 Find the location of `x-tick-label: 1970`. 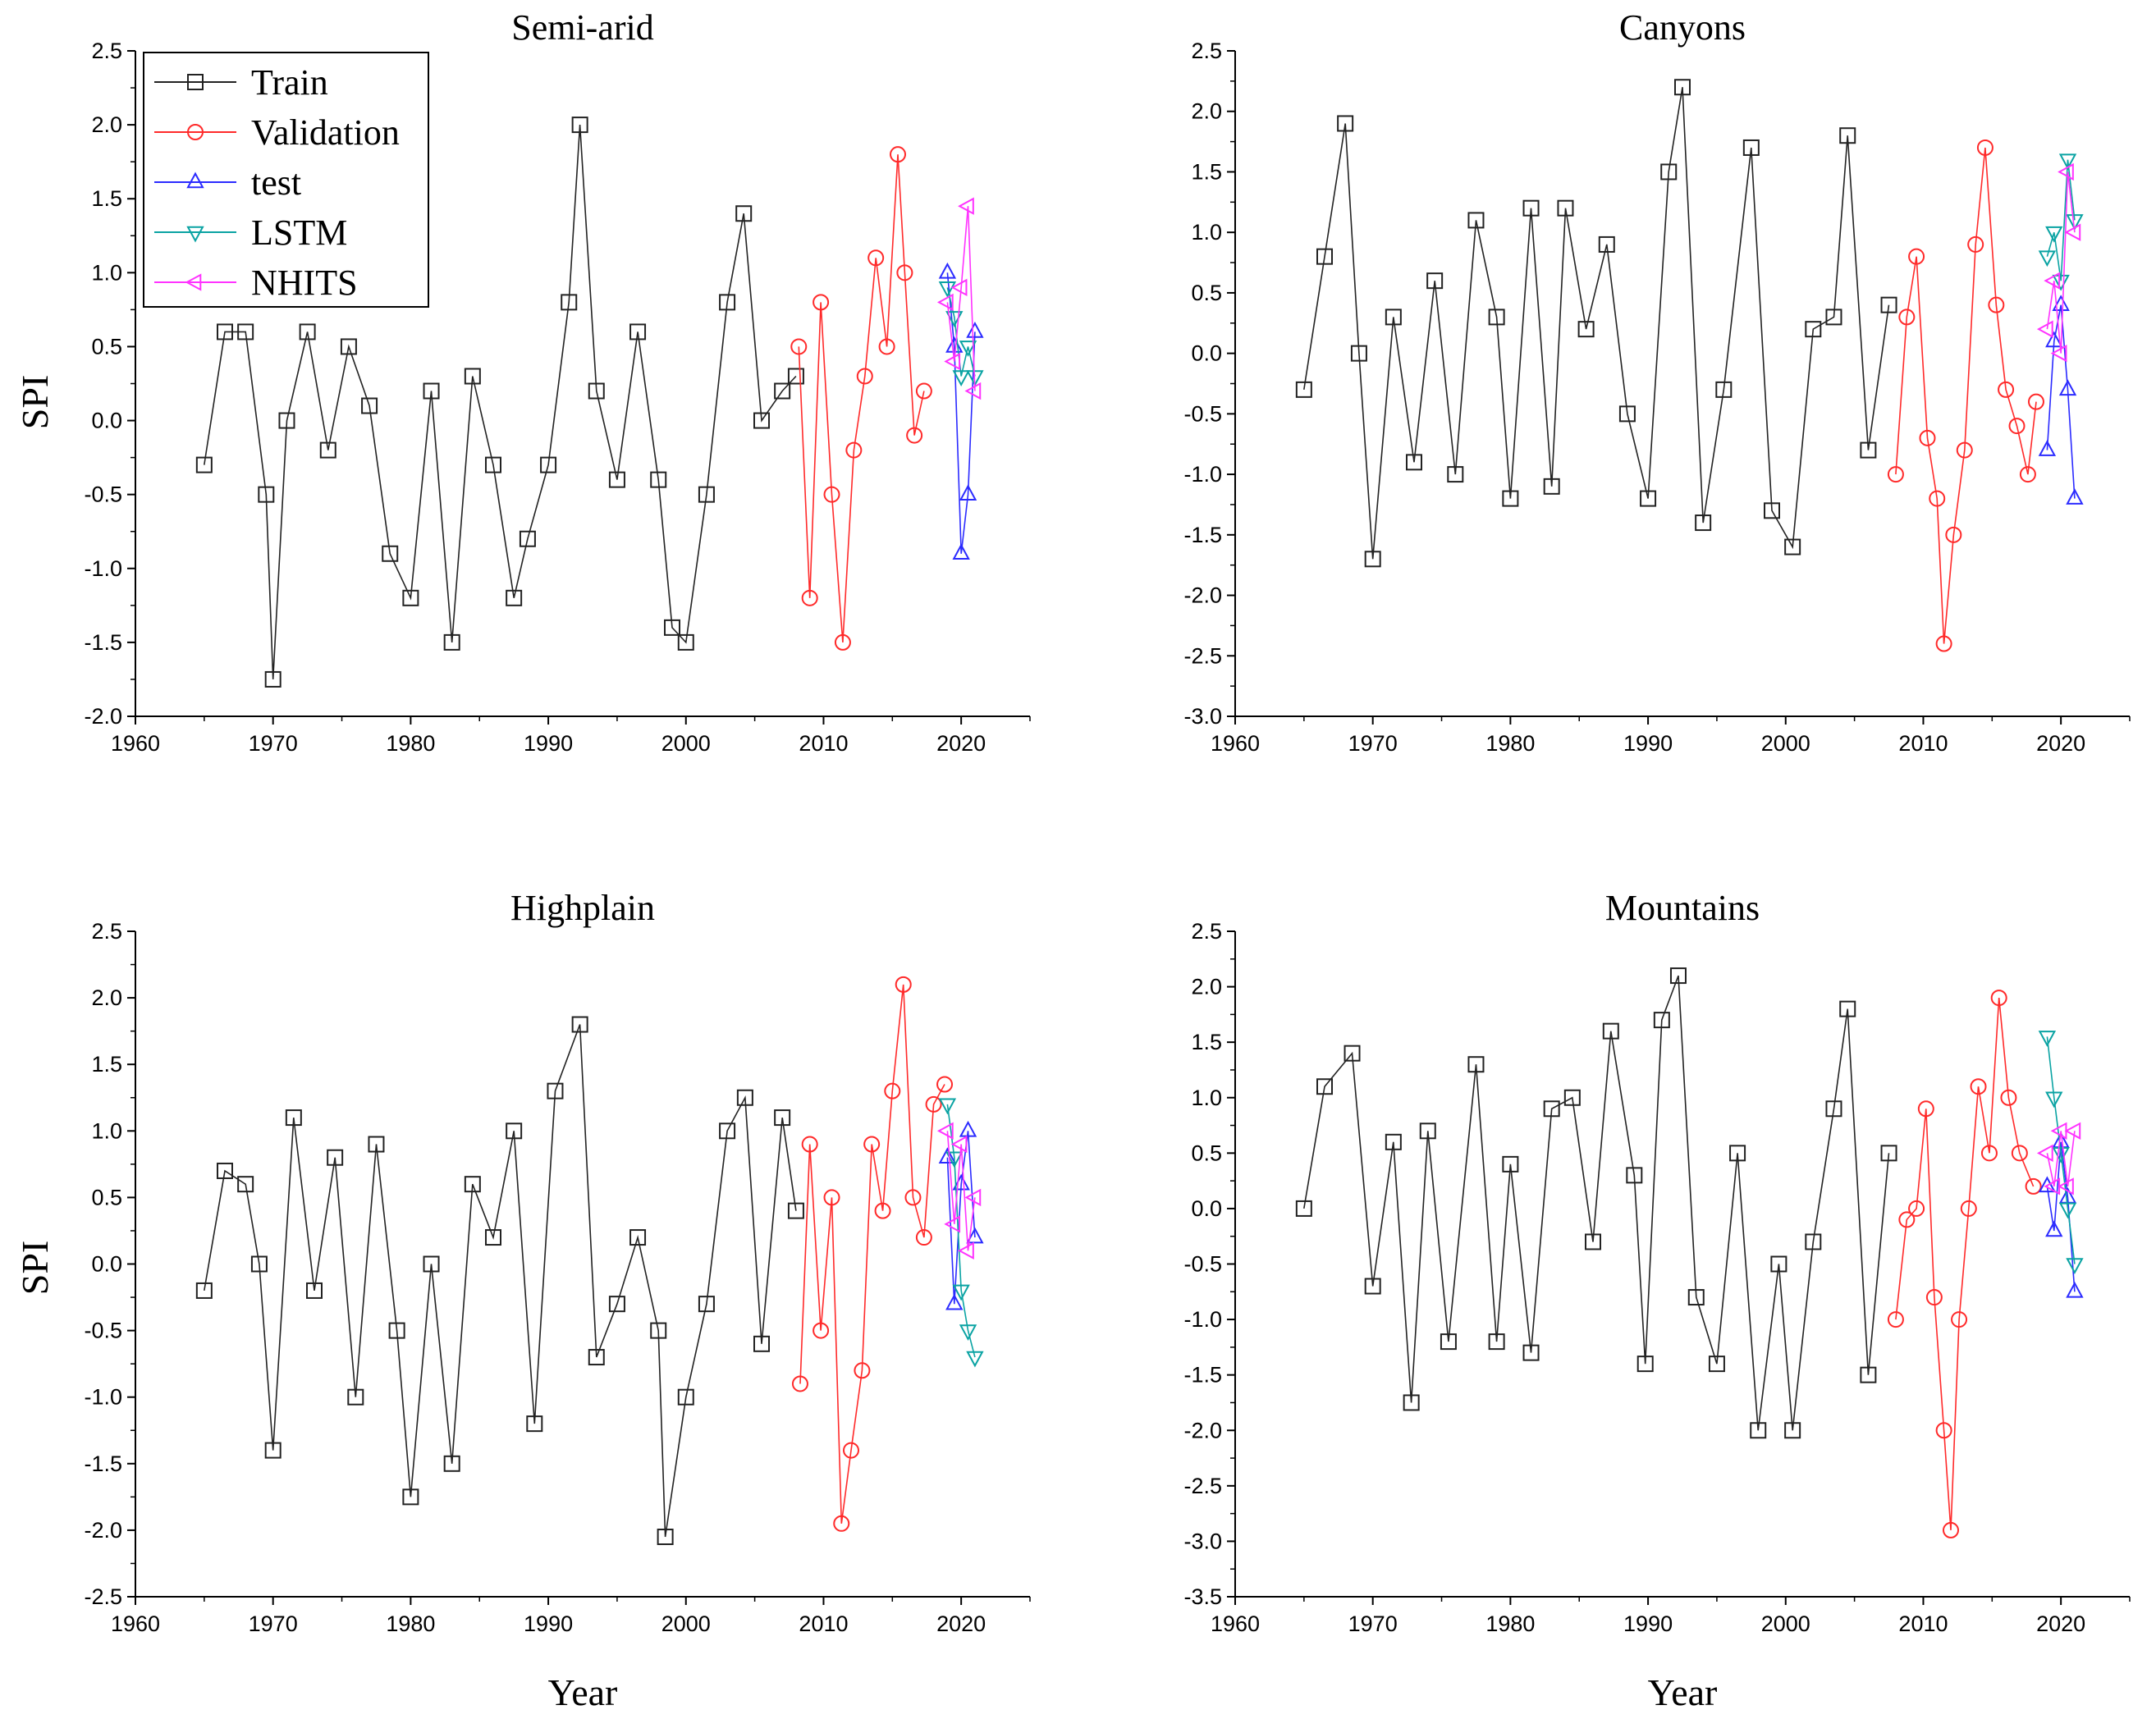

x-tick-label: 1970 is located at coordinates (273, 743).